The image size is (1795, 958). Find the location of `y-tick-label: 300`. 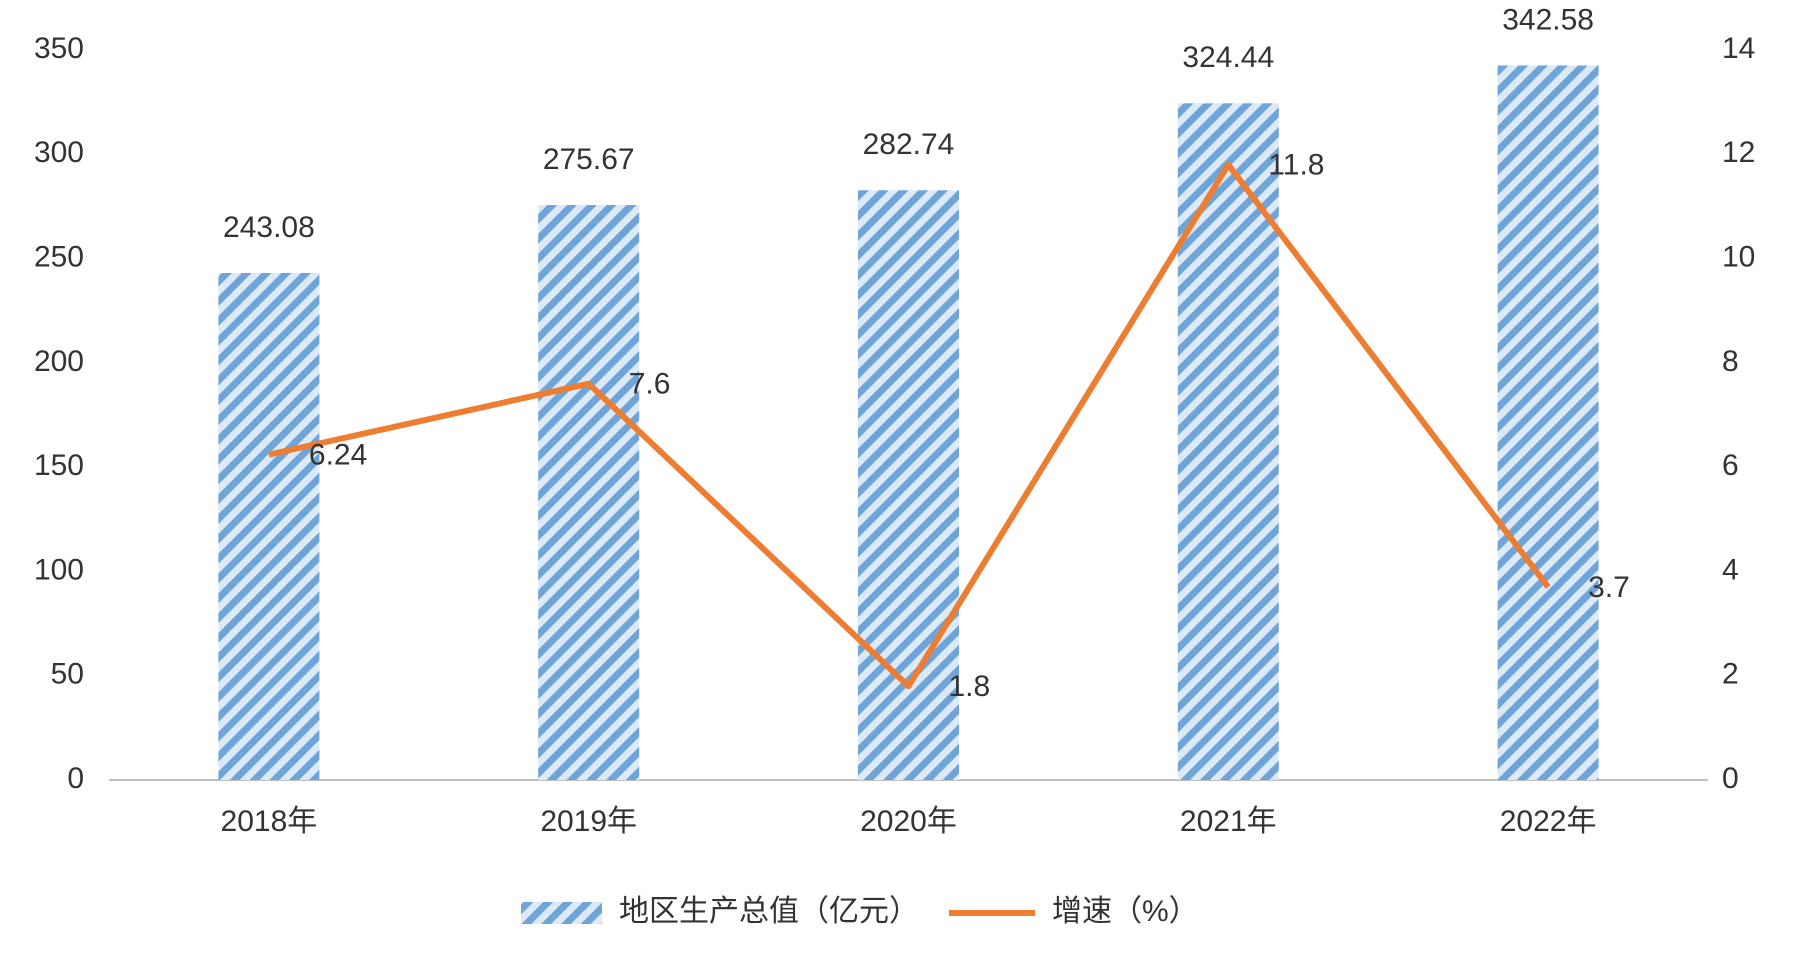

y-tick-label: 300 is located at coordinates (59, 152).